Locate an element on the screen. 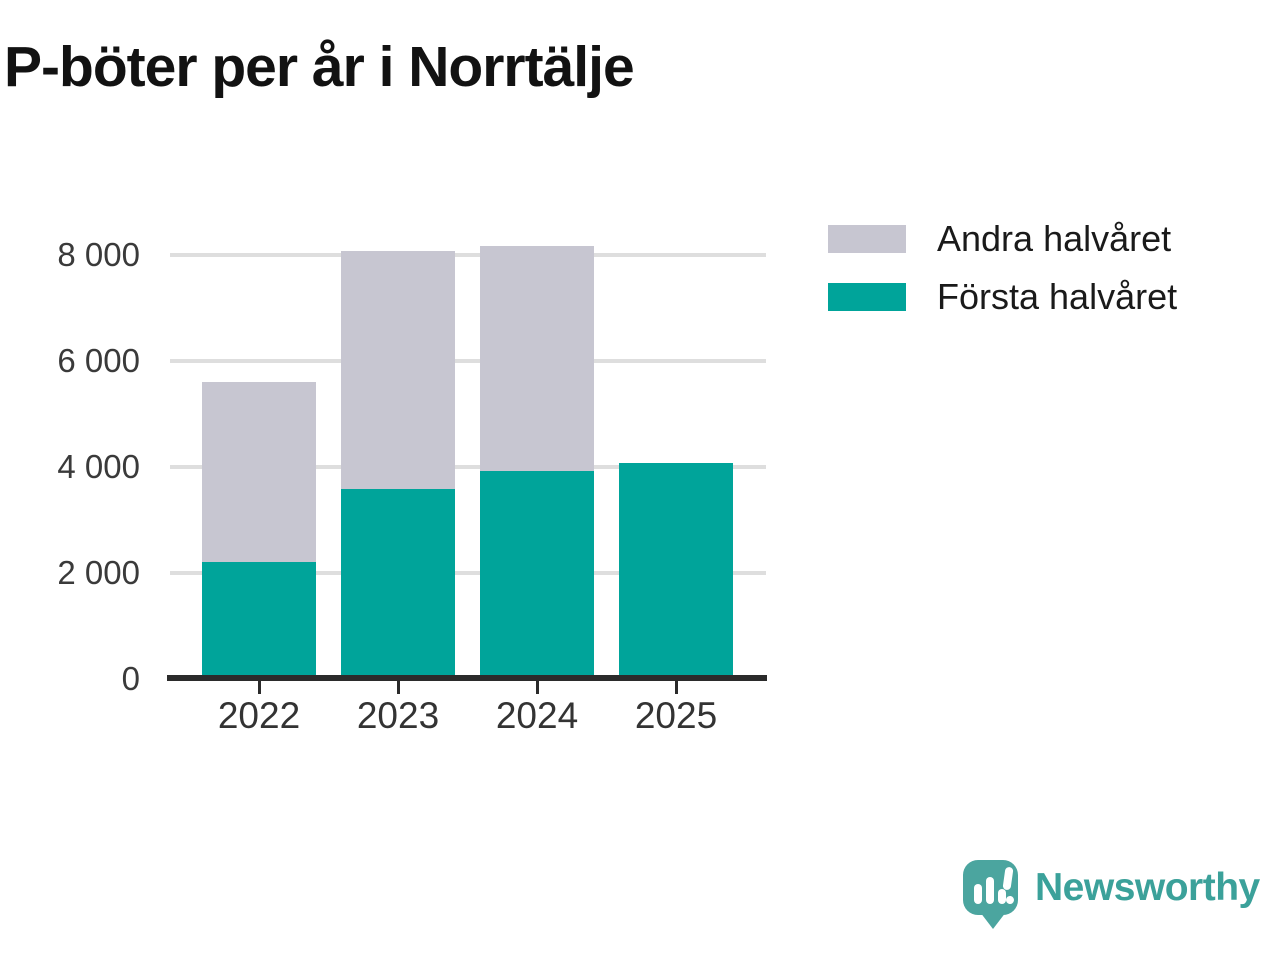 Image resolution: width=1280 pixels, height=960 pixels. logo-exclamation-dot is located at coordinates (1010, 900).